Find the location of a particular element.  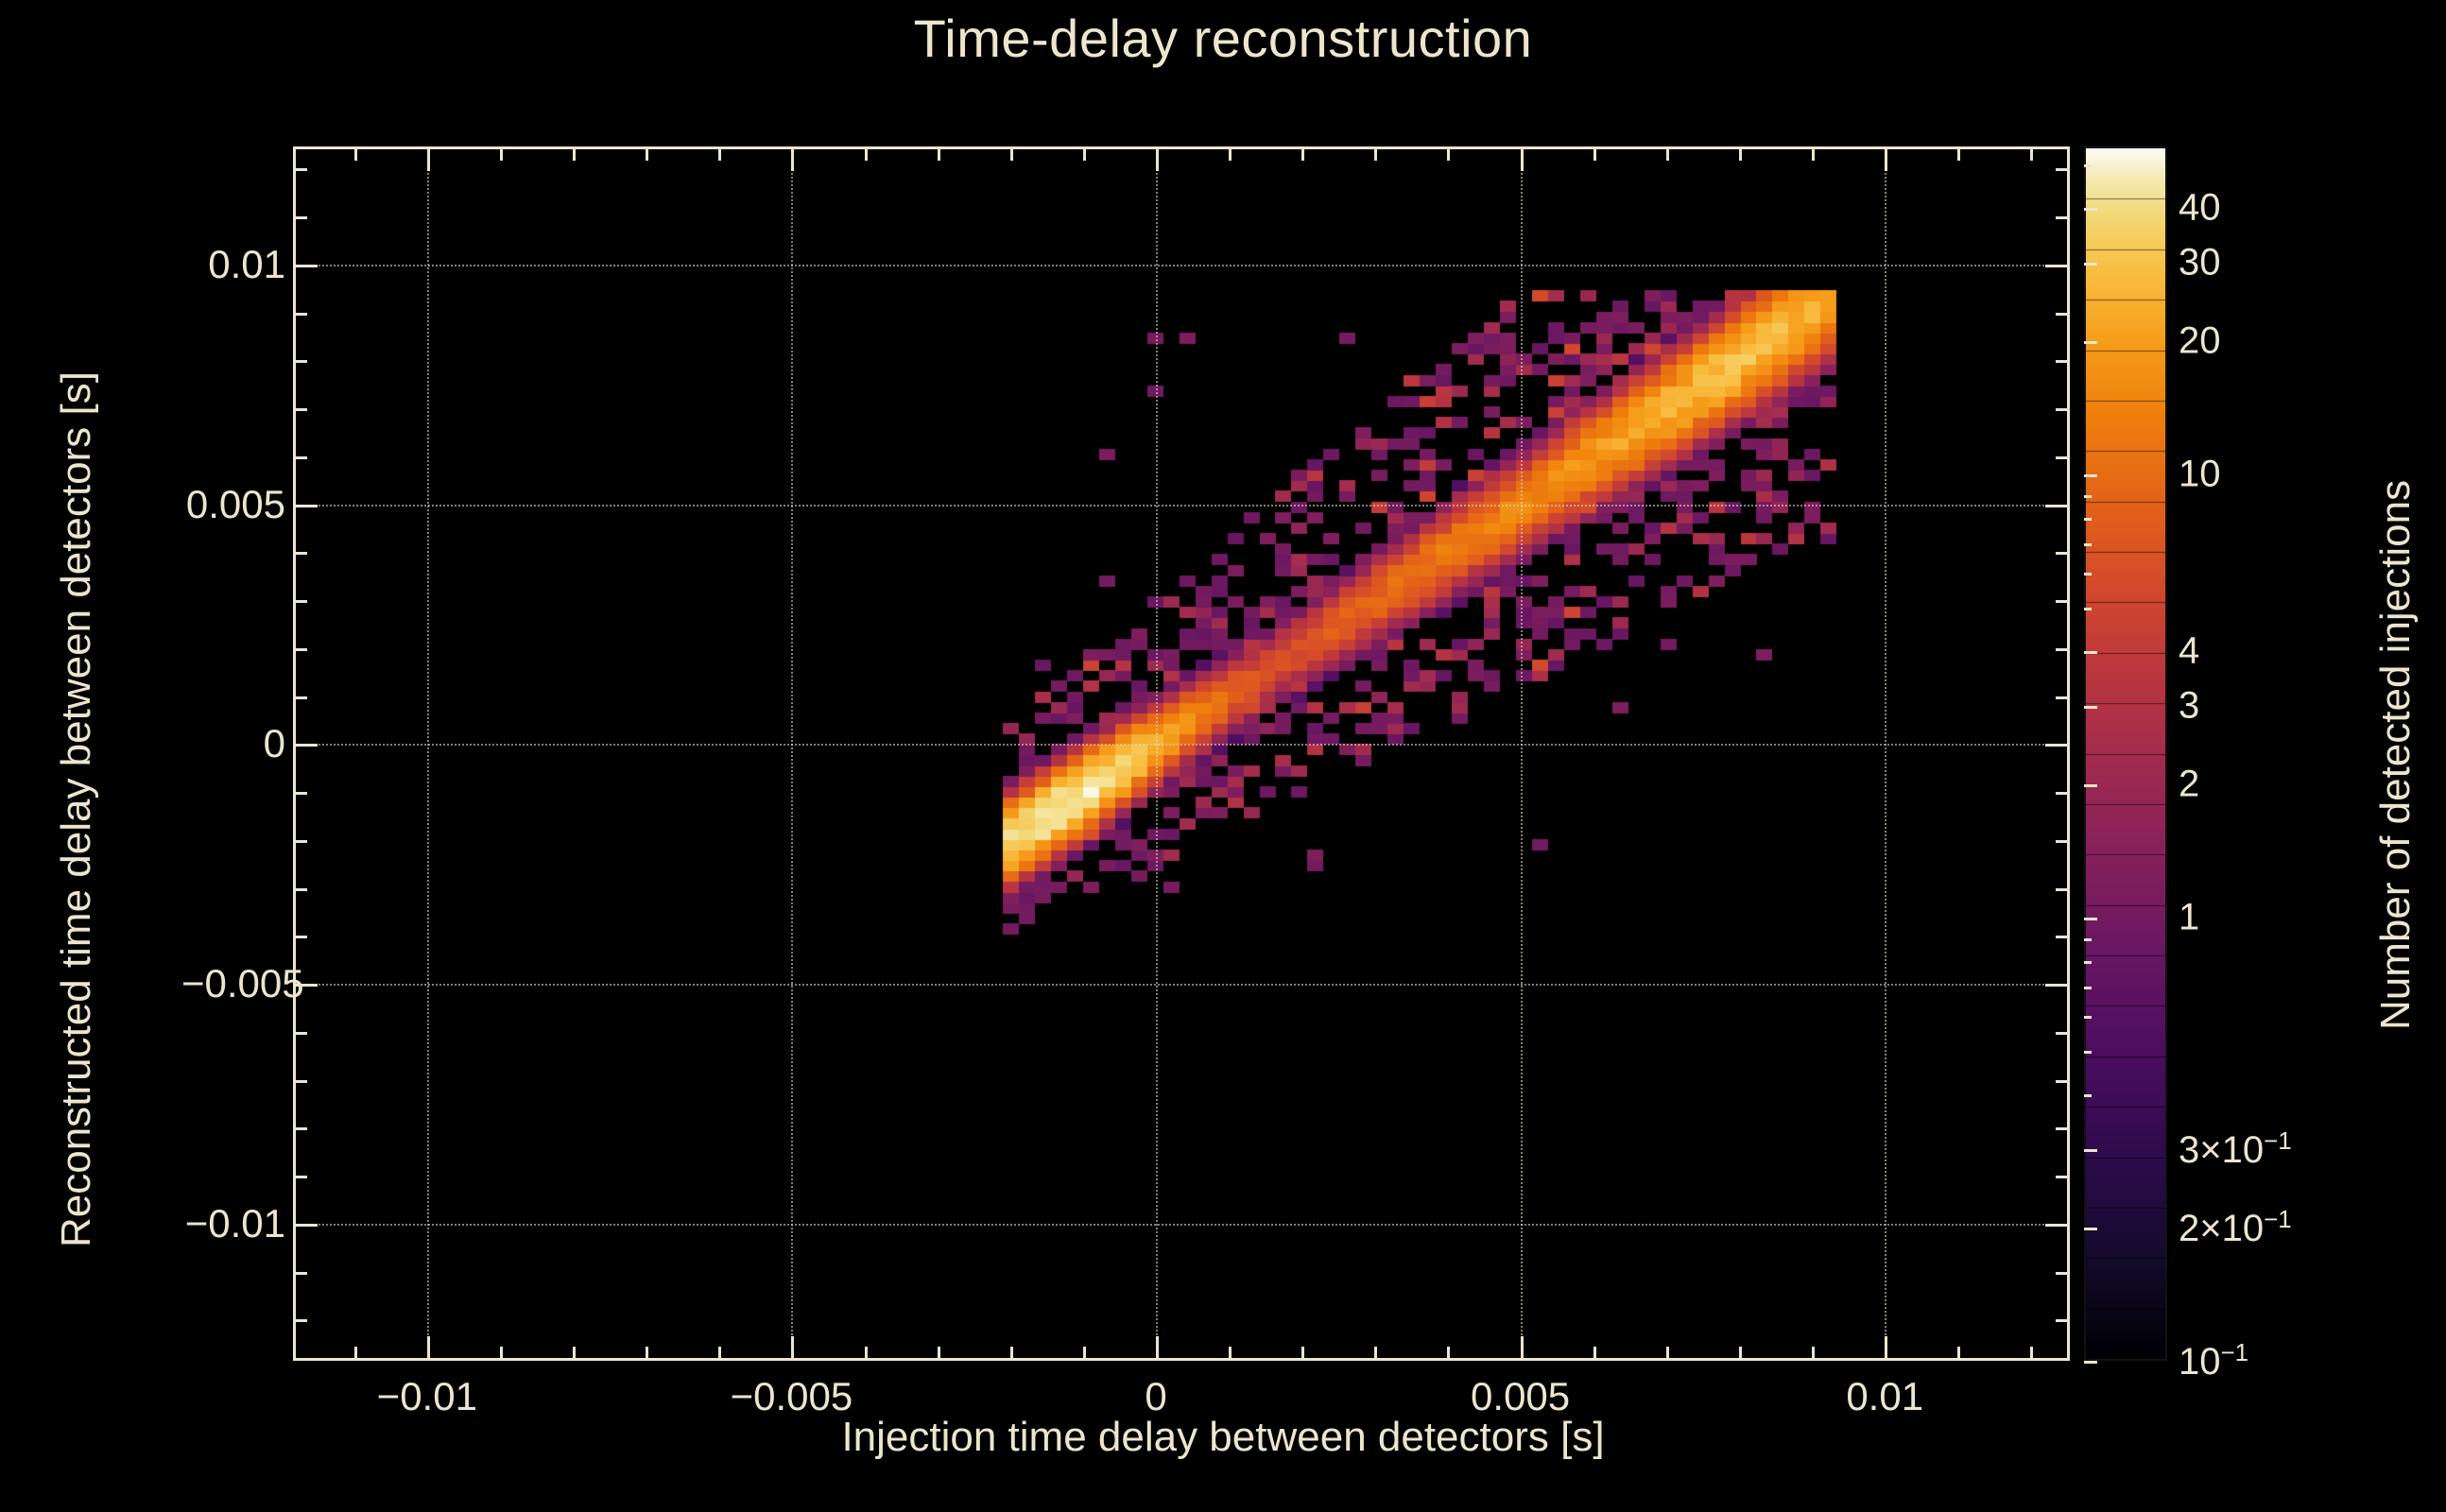

y-tick-label: −0.005 is located at coordinates (243, 983).